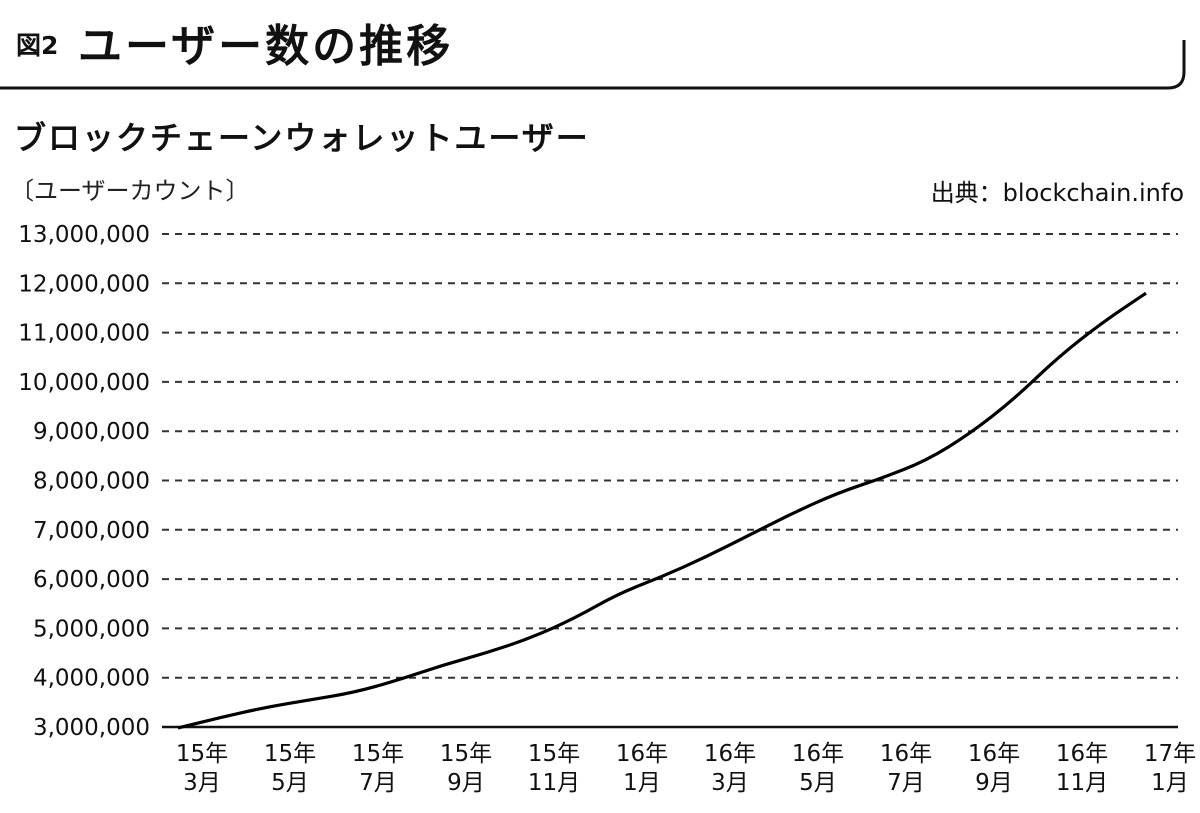  Describe the element at coordinates (1057, 193) in the screenshot. I see `source-note: 出典：blockchain.info` at that location.